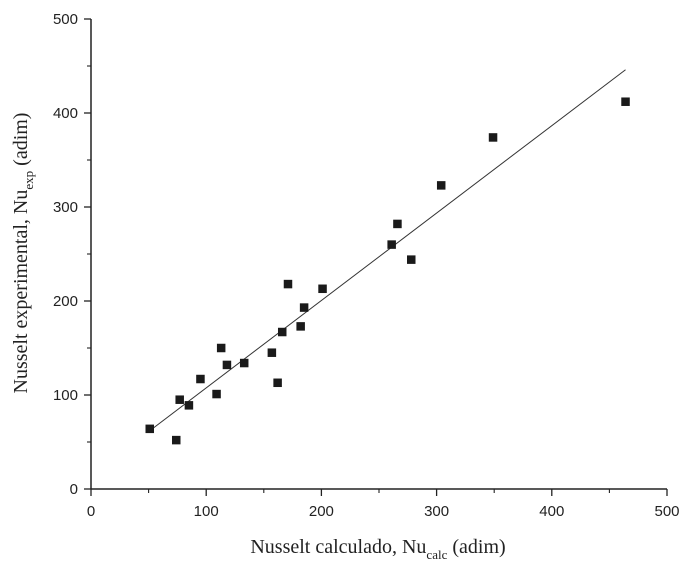 The height and width of the screenshot is (561, 685). What do you see at coordinates (91, 511) in the screenshot?
I see `x-tick-label: 0` at bounding box center [91, 511].